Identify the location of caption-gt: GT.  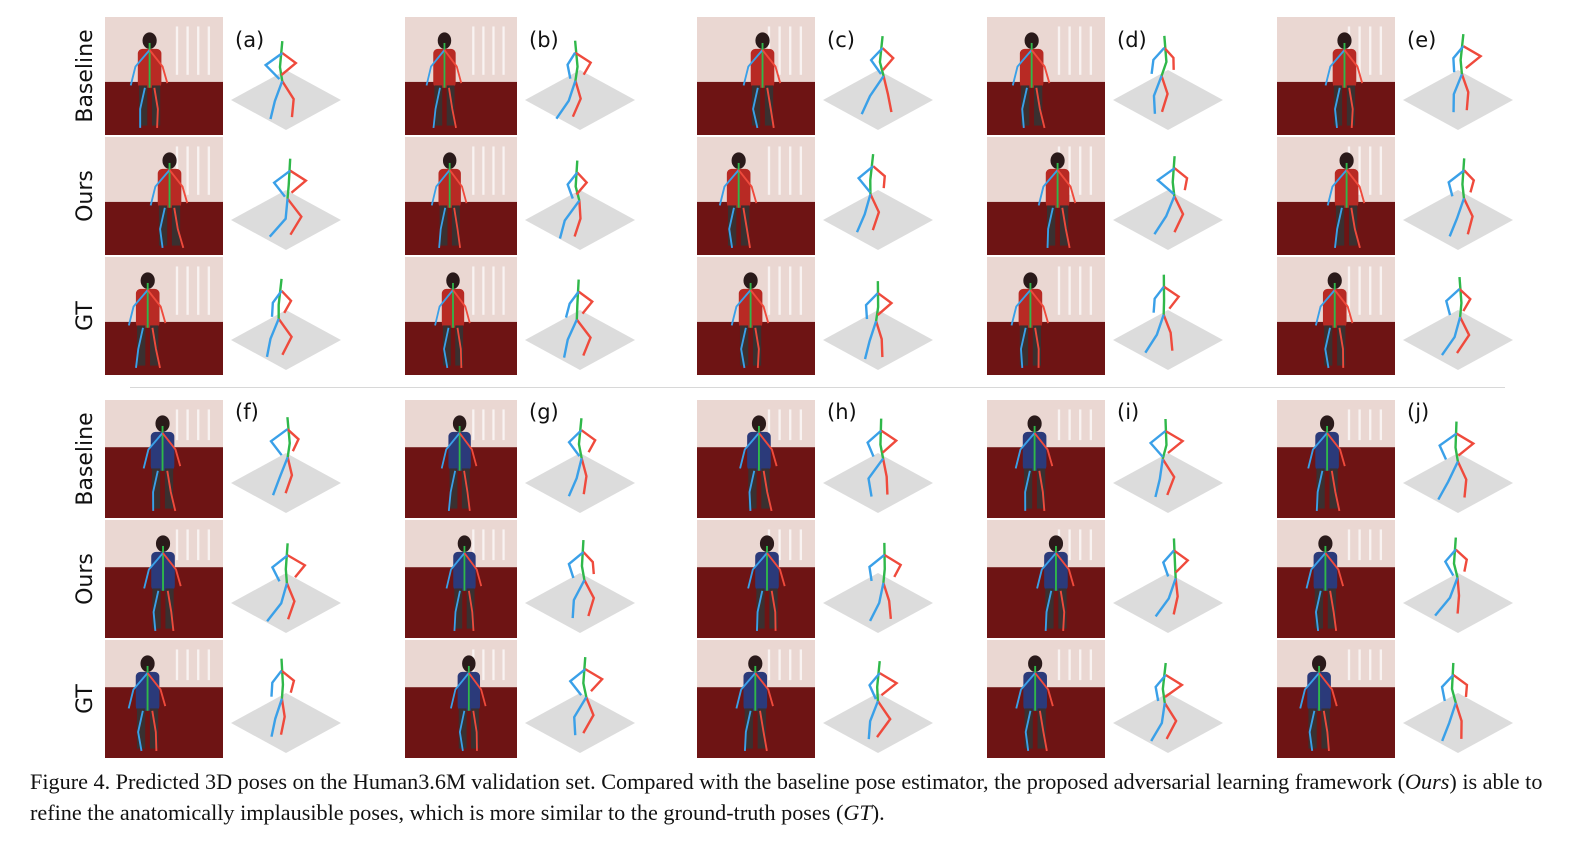
(857, 812).